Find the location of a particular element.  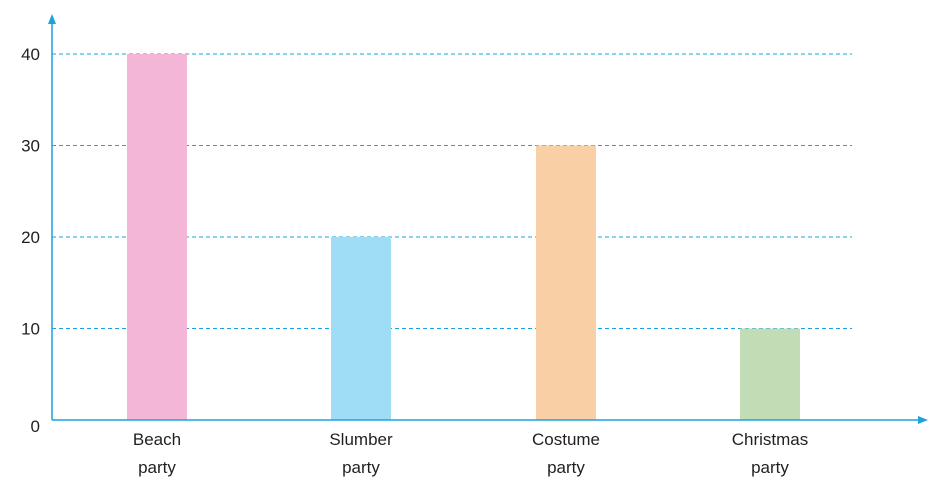

x-category-label: Costume is located at coordinates (566, 439).